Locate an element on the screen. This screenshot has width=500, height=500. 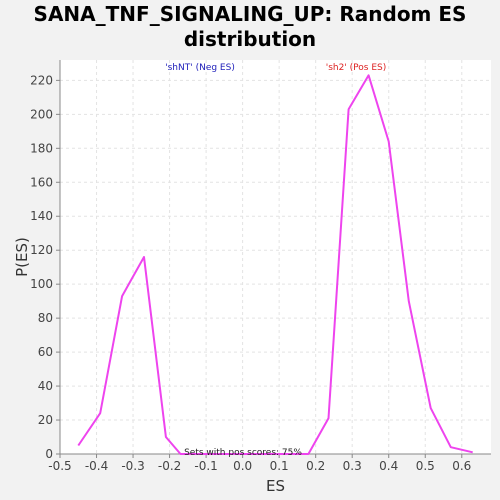
pos-es-label: 'sh2' (Pos ES) is located at coordinates (356, 68).